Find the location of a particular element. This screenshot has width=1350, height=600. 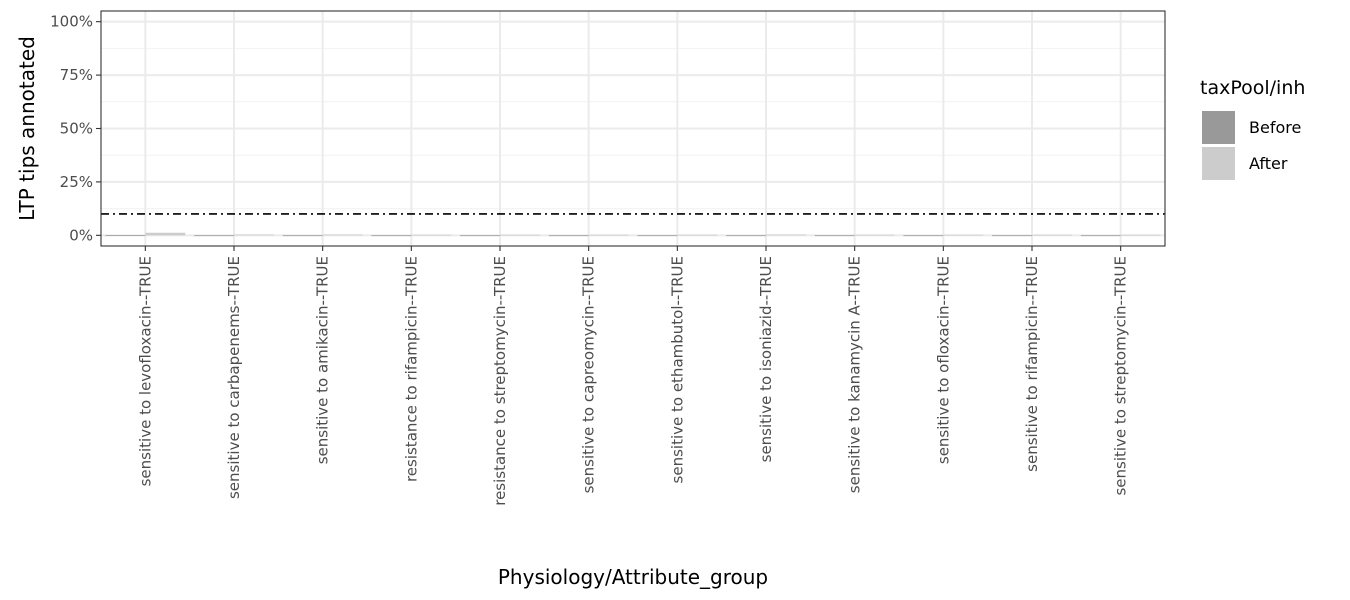

legend-label-before: Before is located at coordinates (1275, 127).